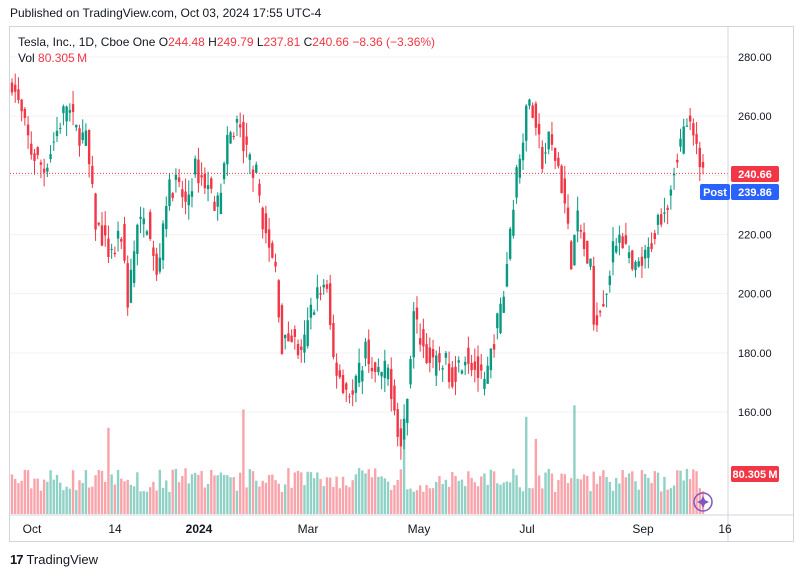 Image resolution: width=804 pixels, height=578 pixels. What do you see at coordinates (526, 529) in the screenshot?
I see `x-tick-label: Jul` at bounding box center [526, 529].